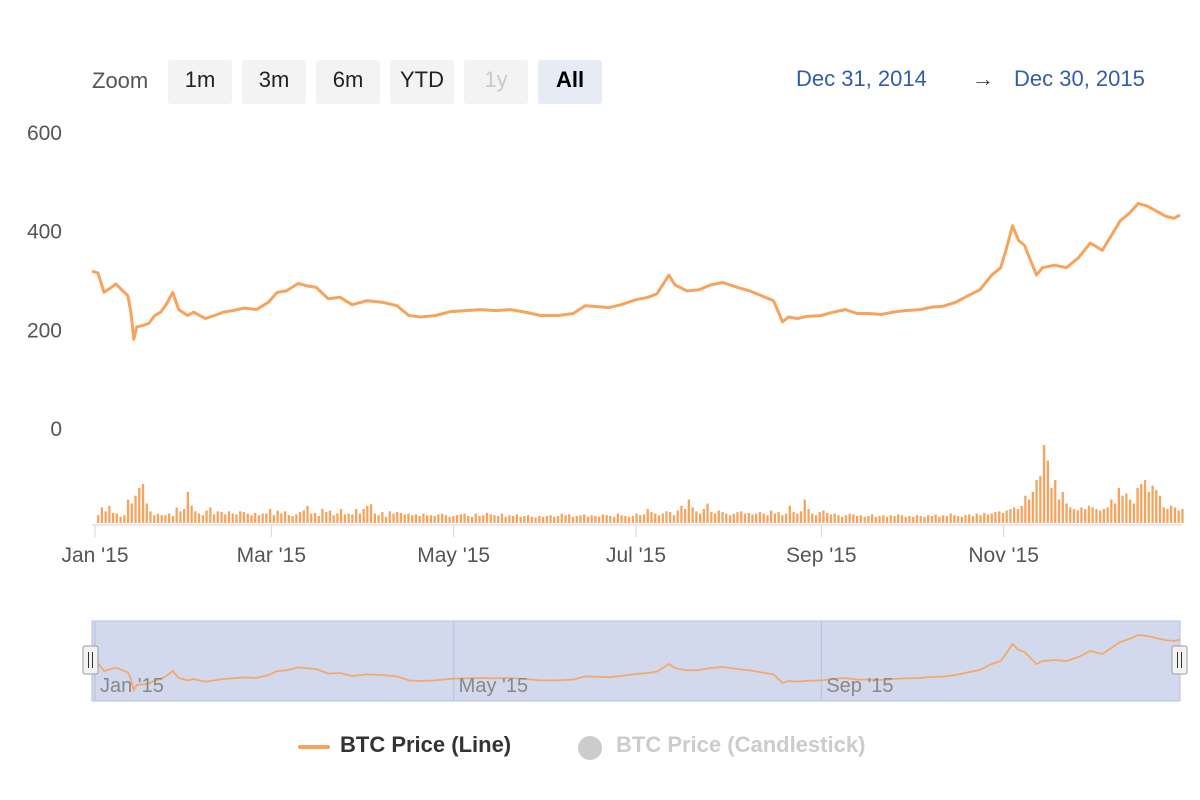 The image size is (1200, 800). What do you see at coordinates (590, 748) in the screenshot?
I see `legend-candlestick-marker` at bounding box center [590, 748].